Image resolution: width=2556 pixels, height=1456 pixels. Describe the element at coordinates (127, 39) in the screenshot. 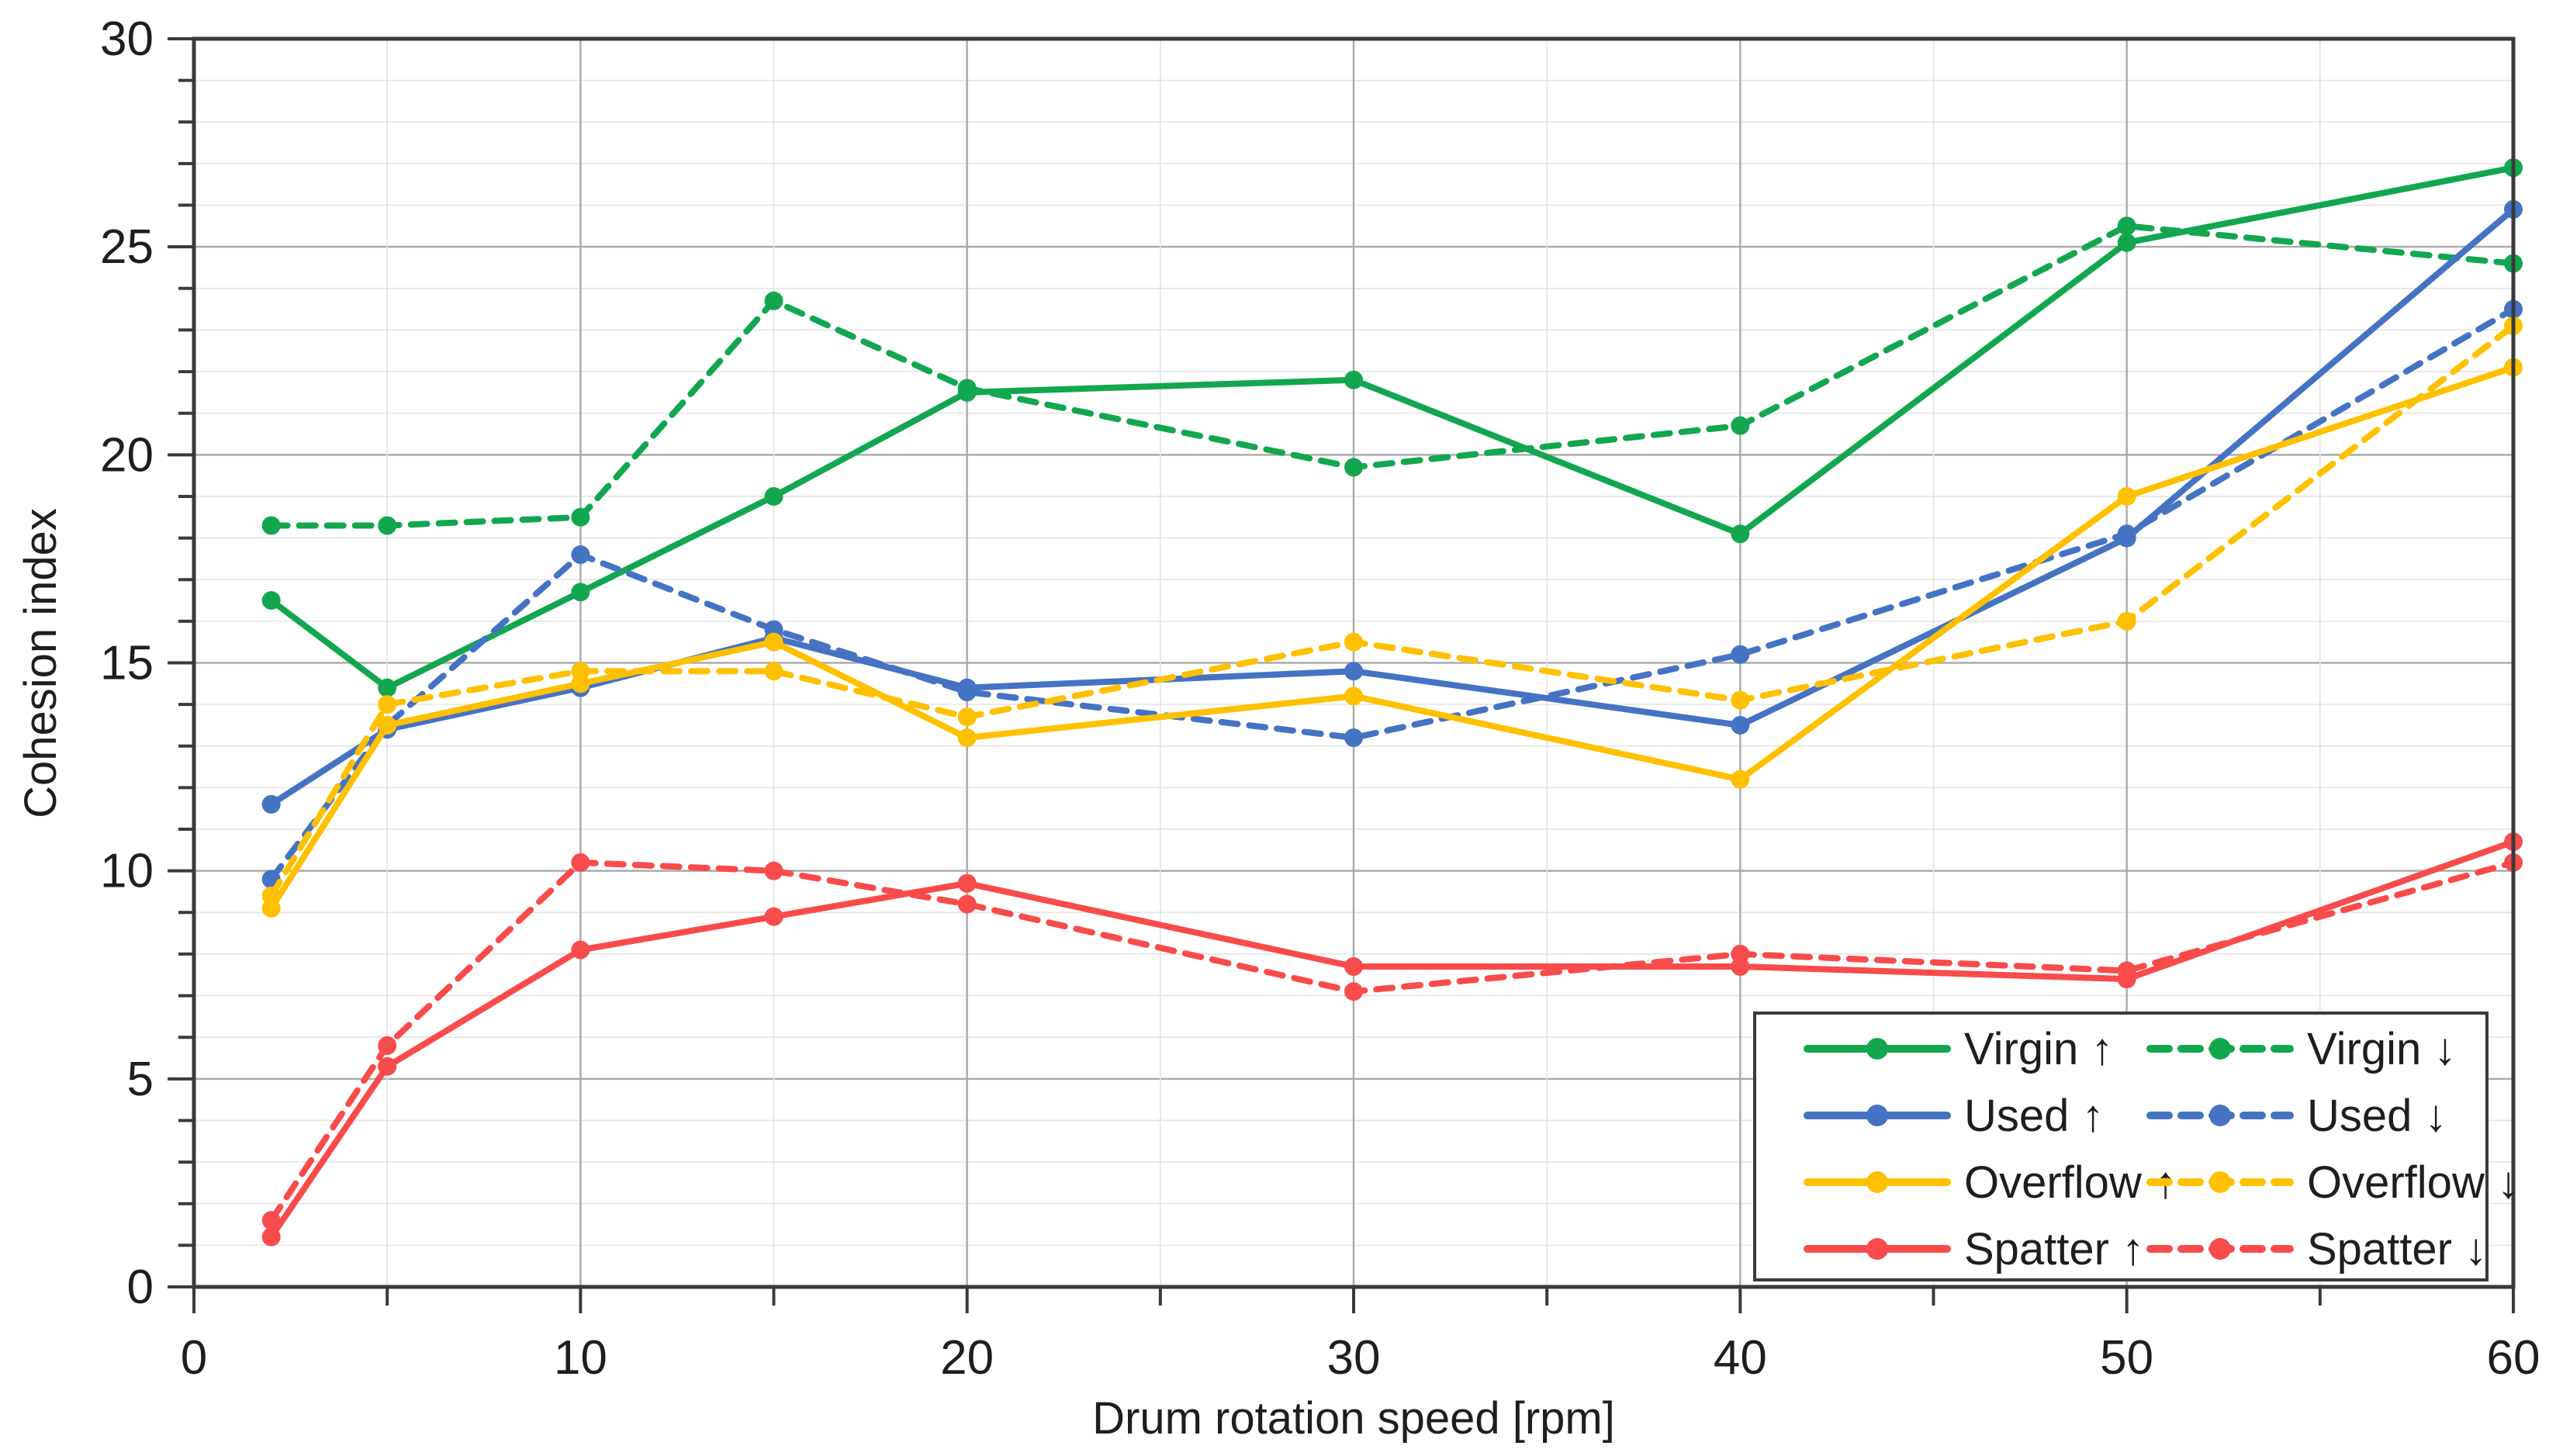

I see `y-tick-label: 30` at that location.